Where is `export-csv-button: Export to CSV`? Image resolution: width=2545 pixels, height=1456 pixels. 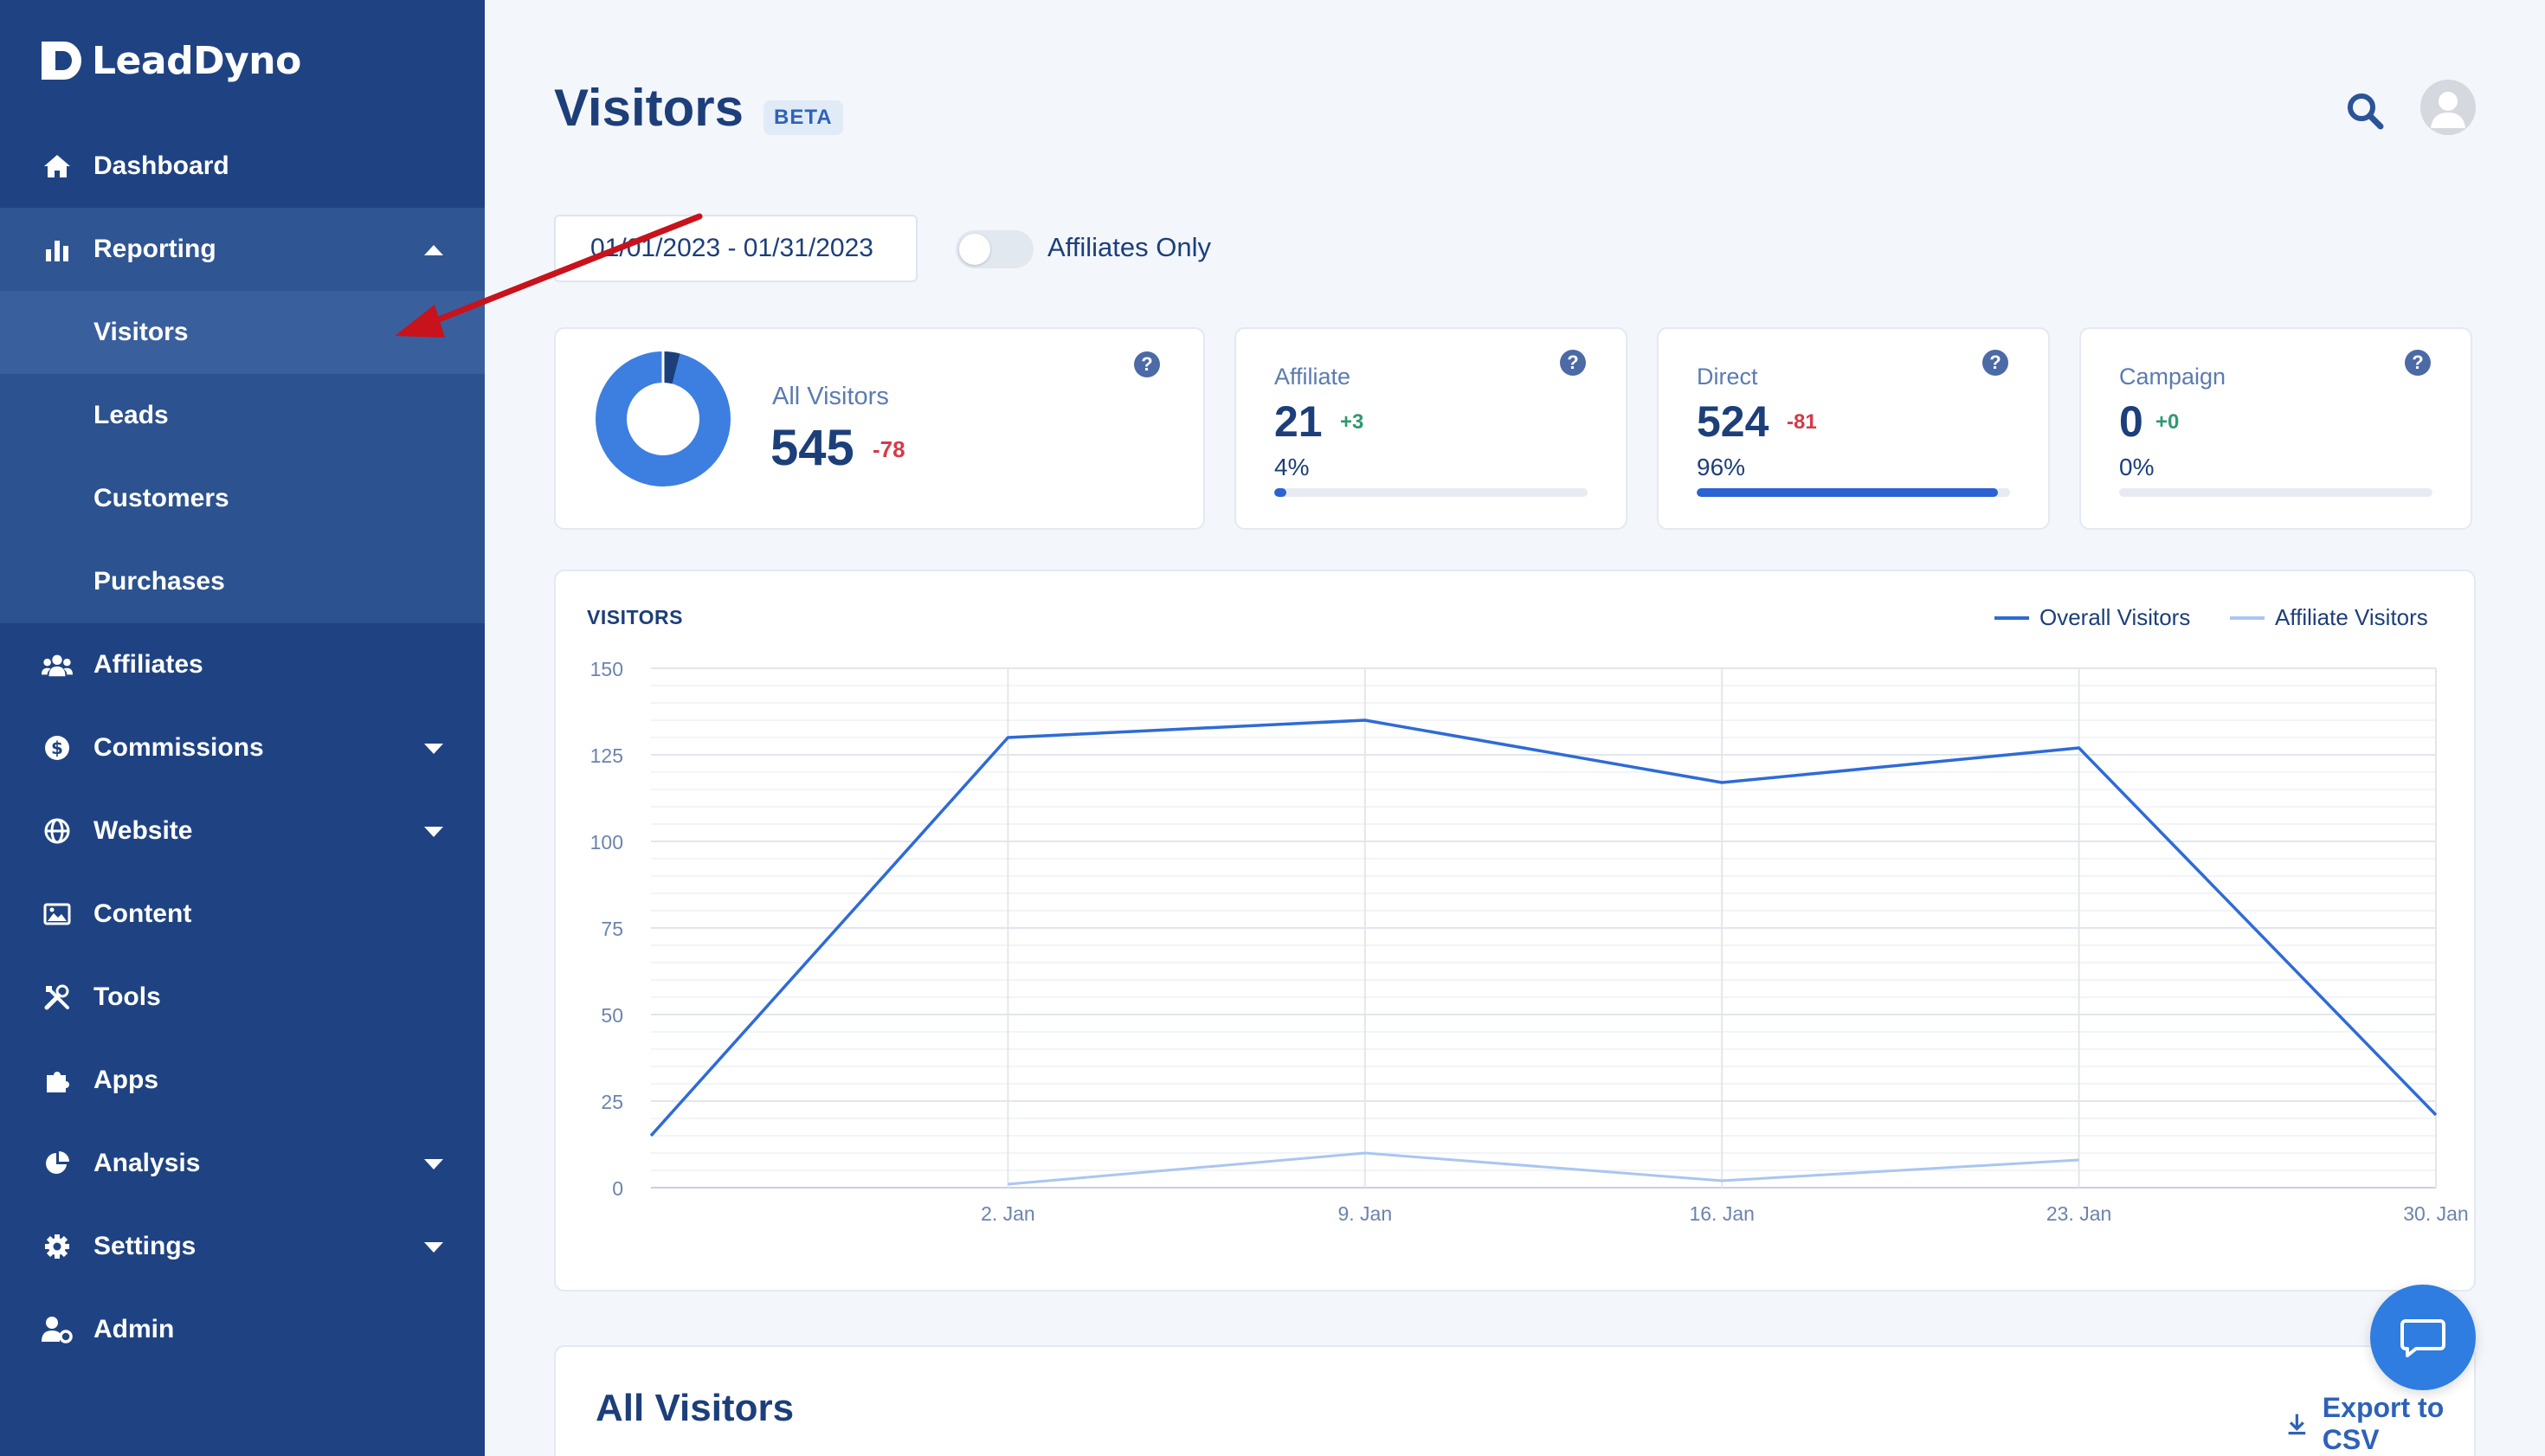 export-csv-button: Export to CSV is located at coordinates (2381, 1424).